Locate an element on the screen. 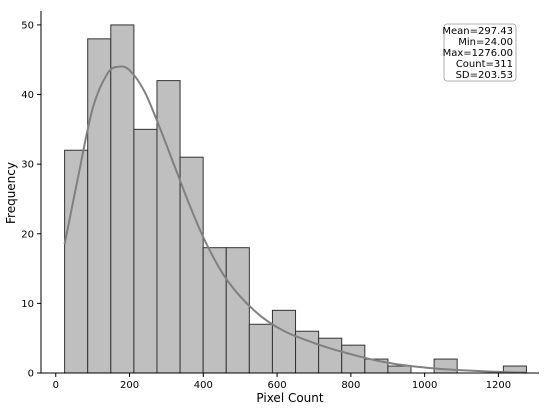  x-tick-label: 400 is located at coordinates (203, 385).